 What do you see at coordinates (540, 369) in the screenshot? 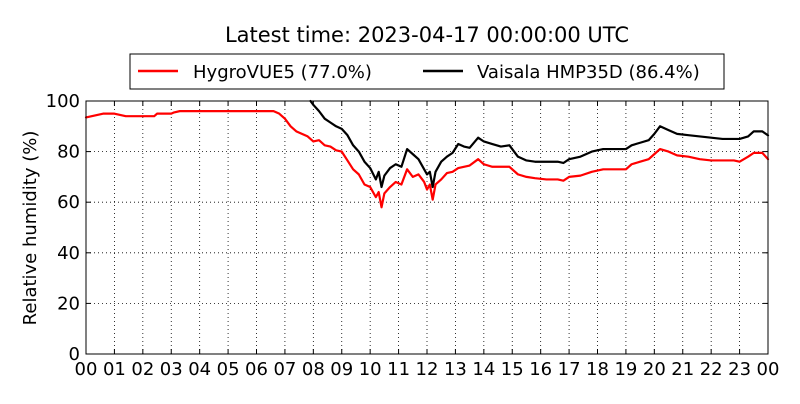
I see `x-tick-label: 16` at bounding box center [540, 369].